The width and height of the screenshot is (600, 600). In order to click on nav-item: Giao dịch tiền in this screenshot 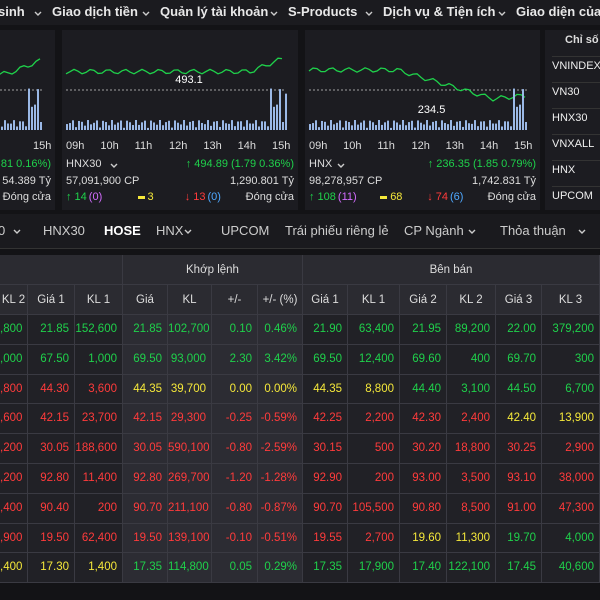, I will do `click(95, 11)`.